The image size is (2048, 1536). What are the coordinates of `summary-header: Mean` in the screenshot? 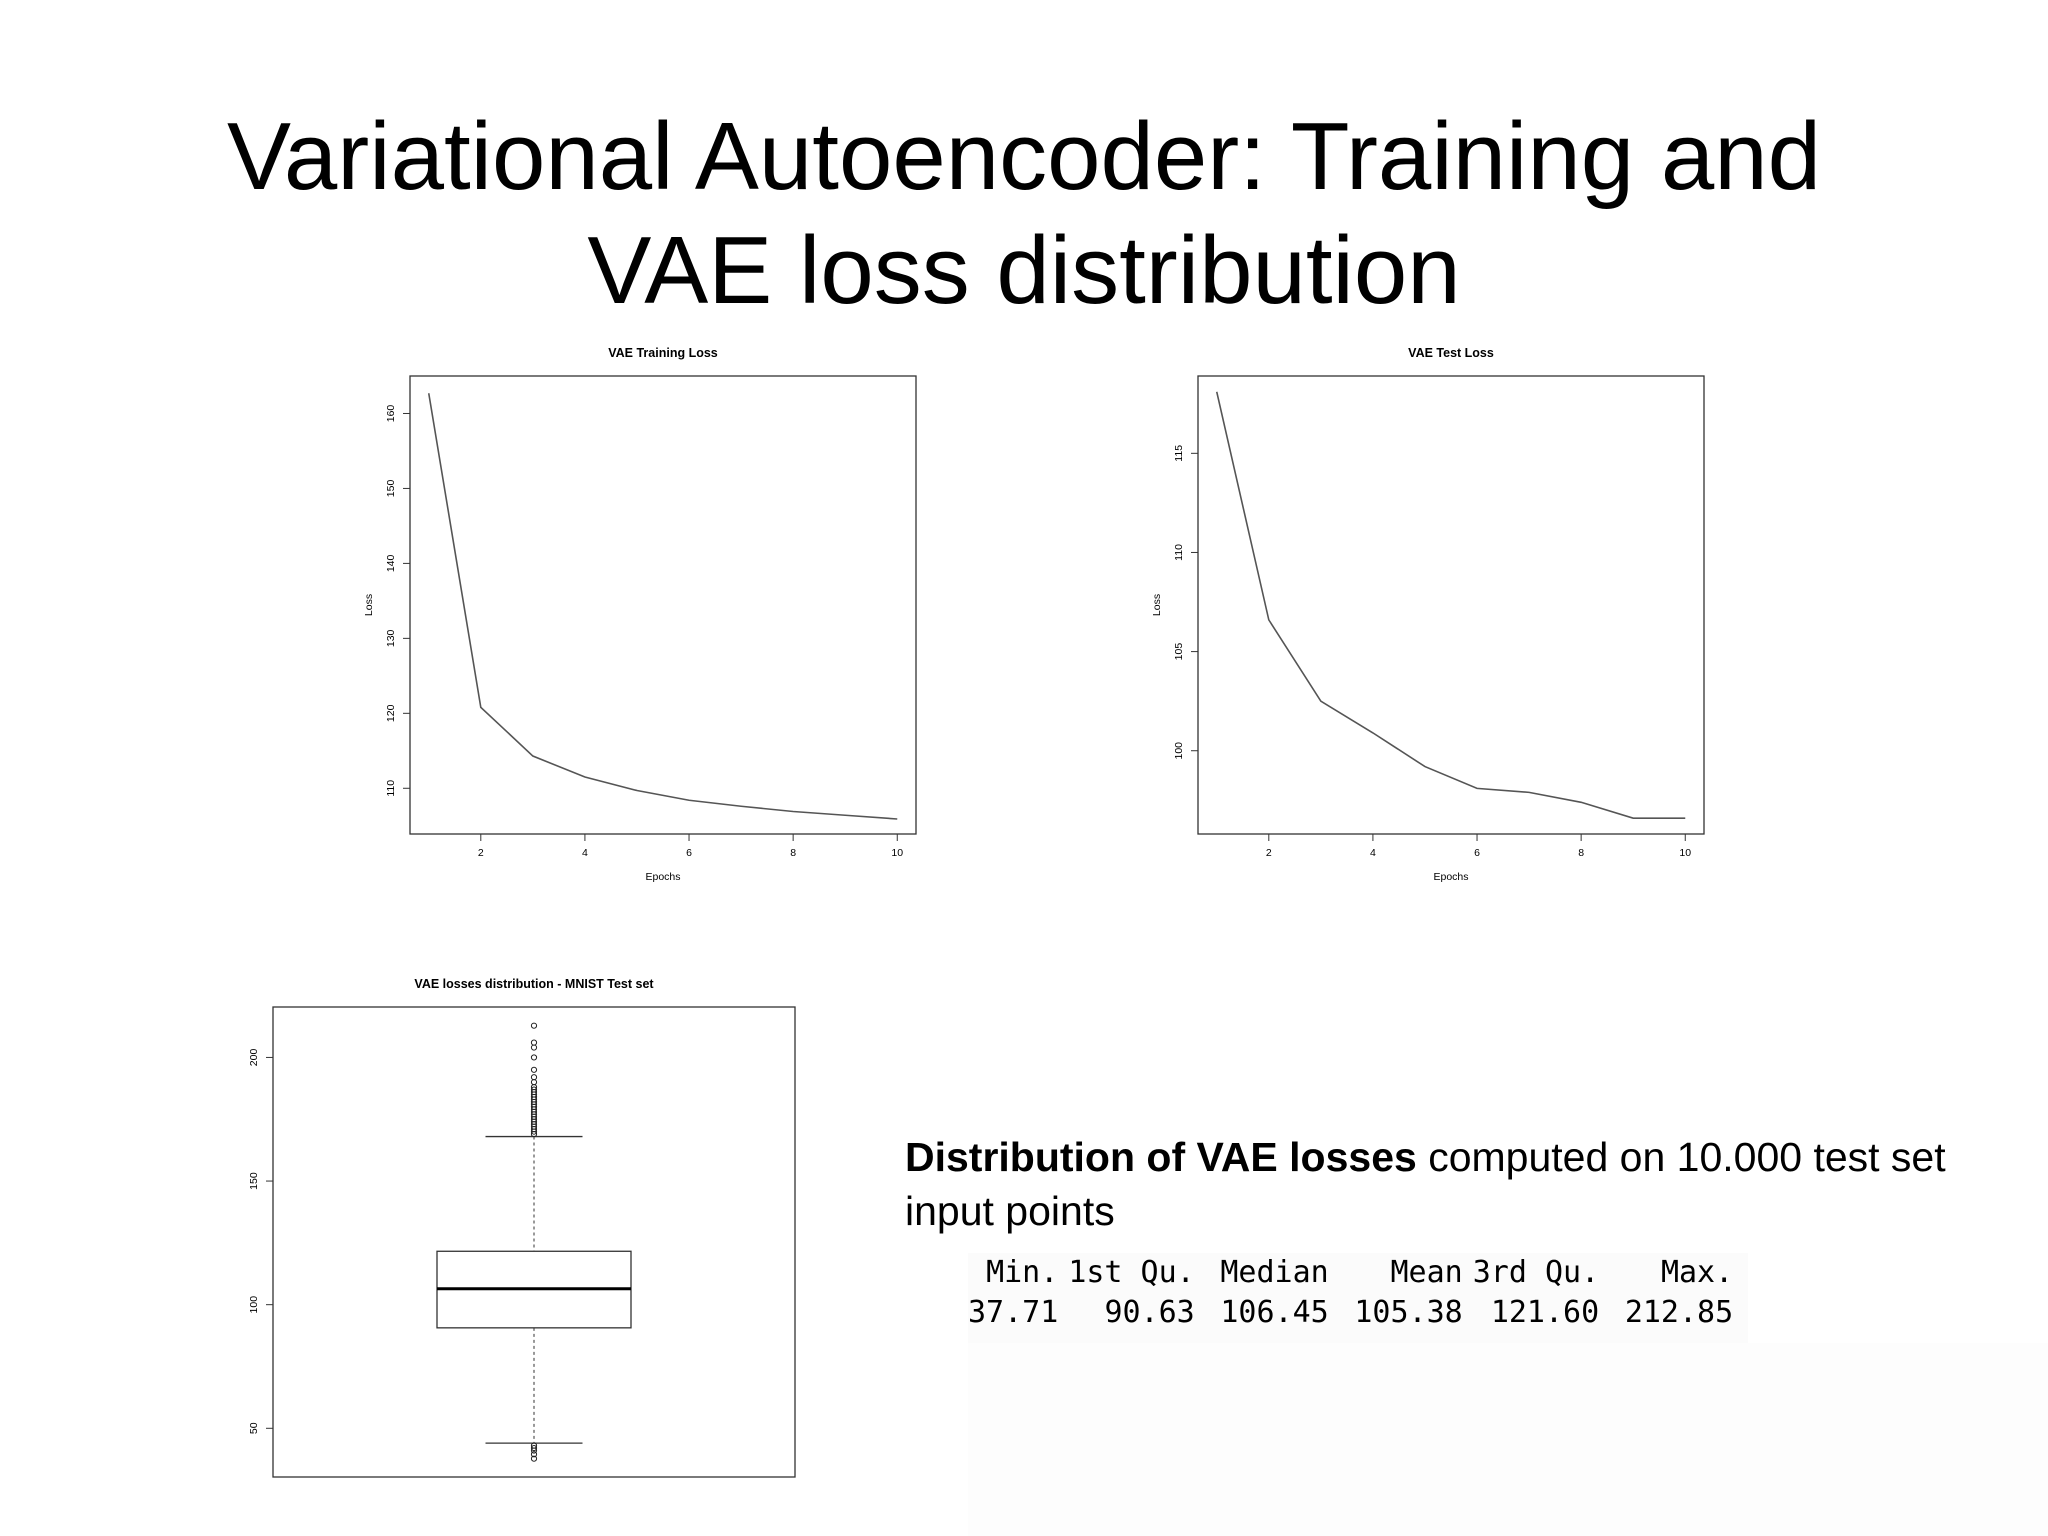 It's located at (1426, 1272).